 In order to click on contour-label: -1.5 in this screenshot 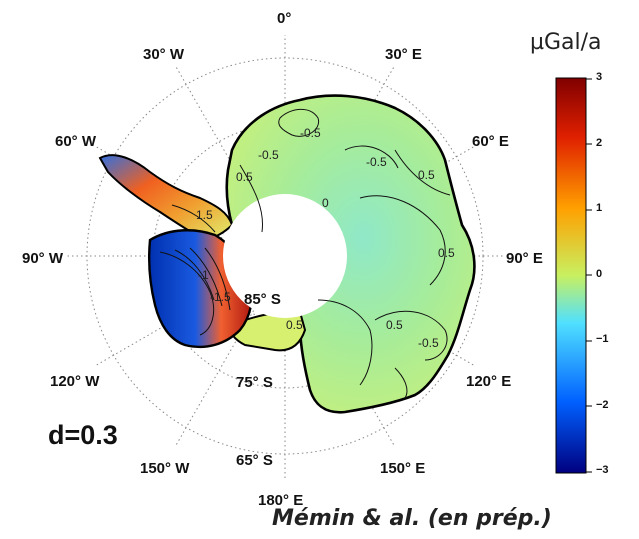, I will do `click(220, 297)`.